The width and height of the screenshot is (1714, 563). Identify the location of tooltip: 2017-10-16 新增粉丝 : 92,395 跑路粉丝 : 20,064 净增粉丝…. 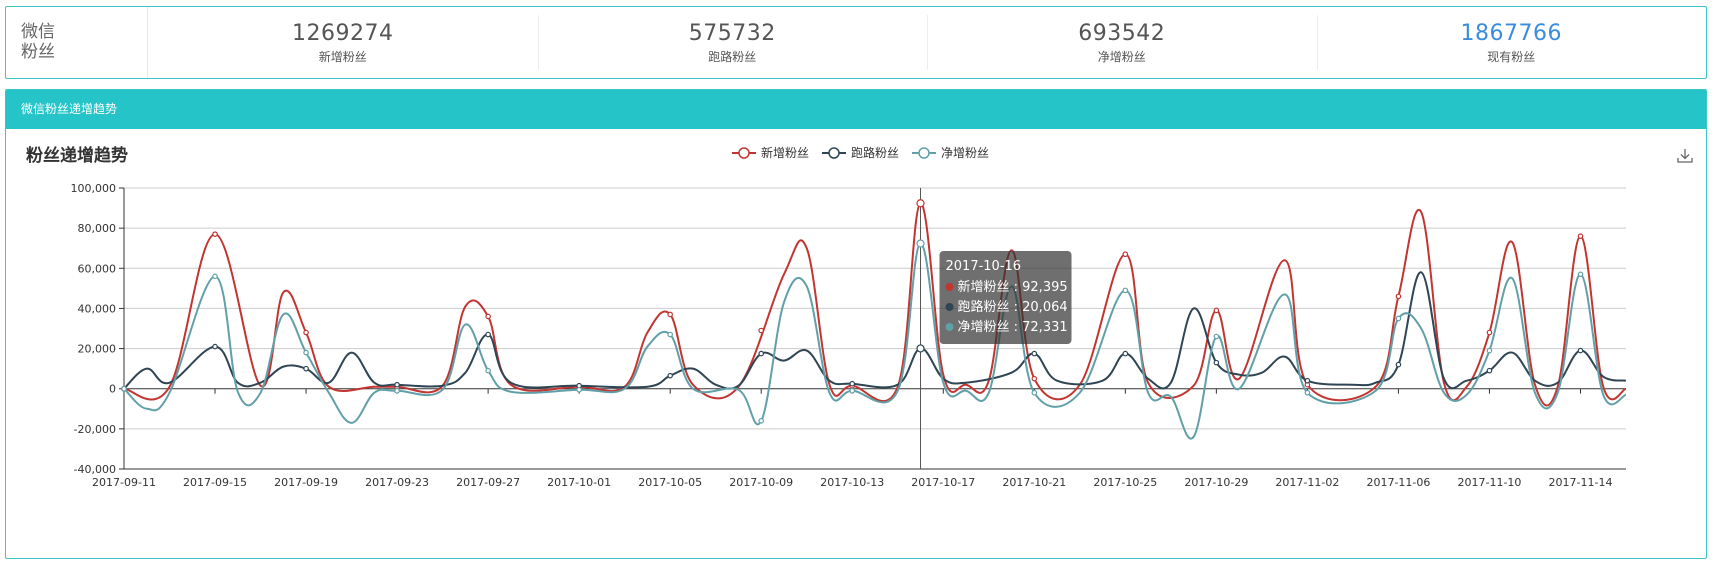
(1005, 297).